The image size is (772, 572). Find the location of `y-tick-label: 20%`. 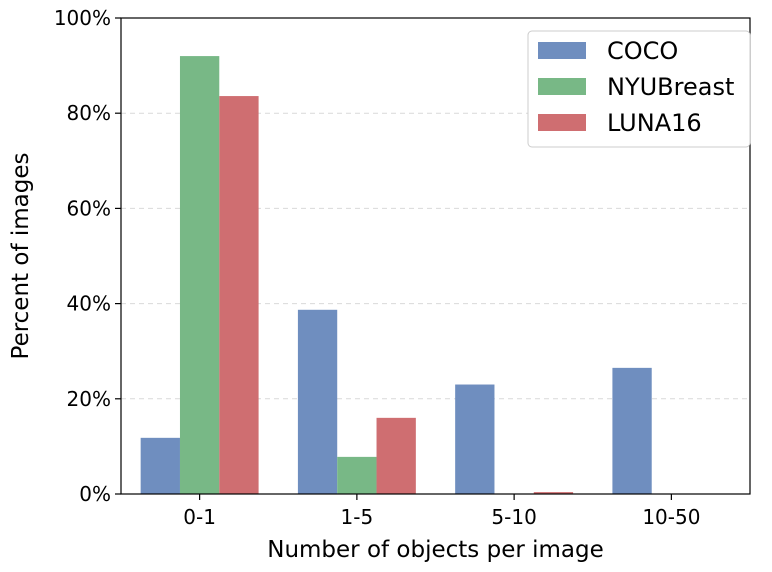

y-tick-label: 20% is located at coordinates (89, 399).